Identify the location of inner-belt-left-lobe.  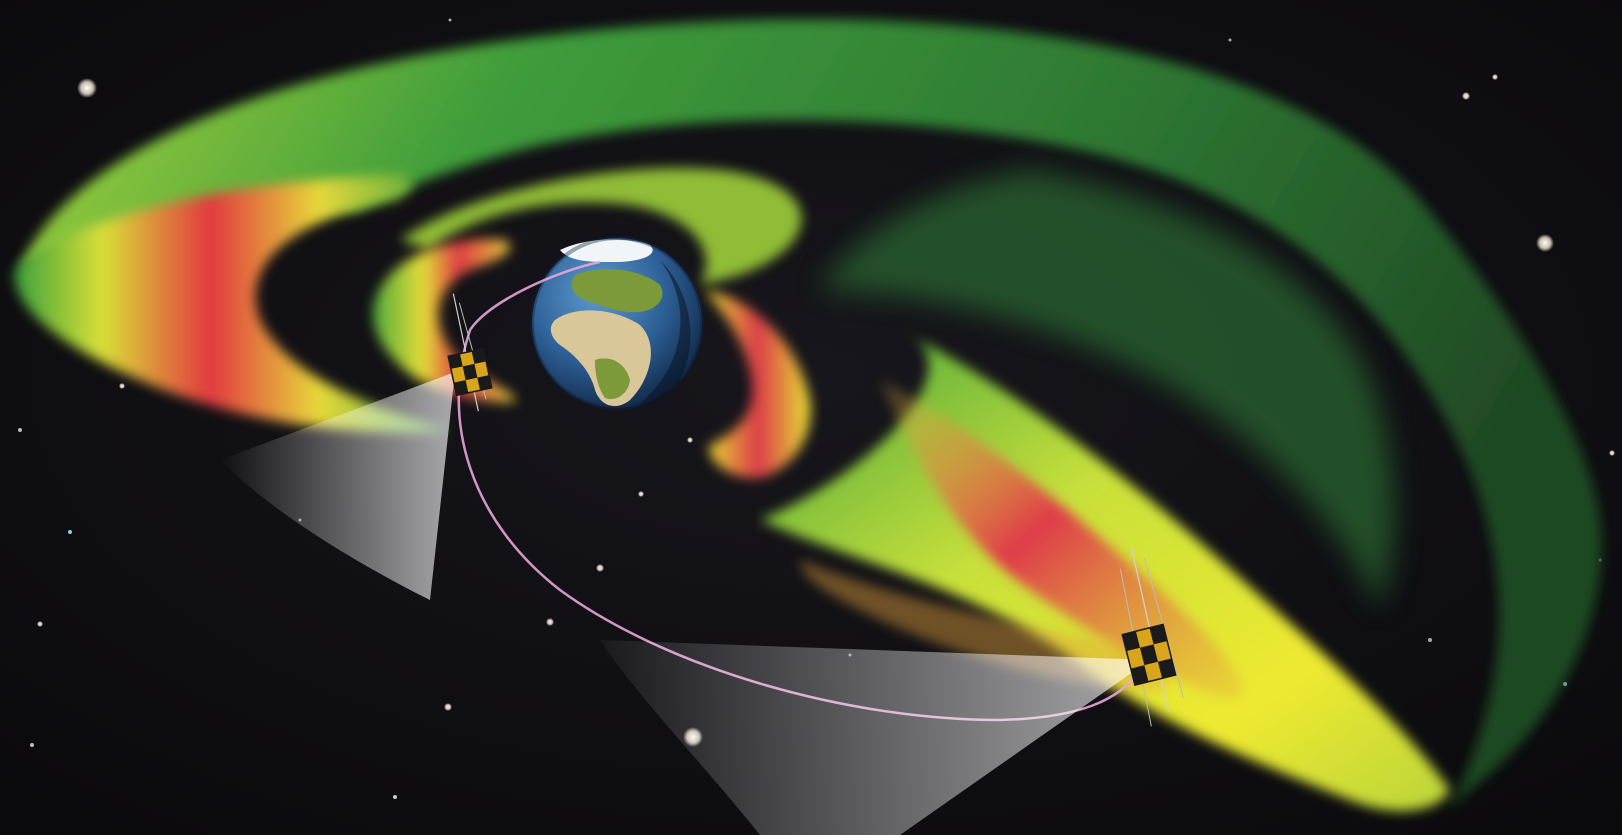
(444, 320).